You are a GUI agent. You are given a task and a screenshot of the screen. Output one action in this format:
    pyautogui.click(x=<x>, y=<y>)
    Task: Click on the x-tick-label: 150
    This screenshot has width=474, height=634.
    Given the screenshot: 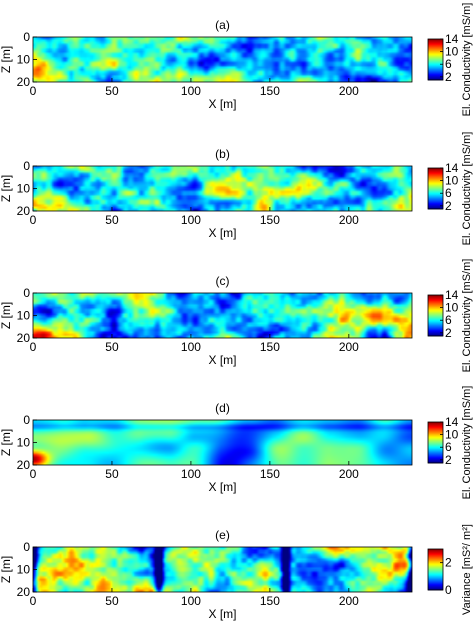 What is the action you would take?
    pyautogui.click(x=270, y=474)
    